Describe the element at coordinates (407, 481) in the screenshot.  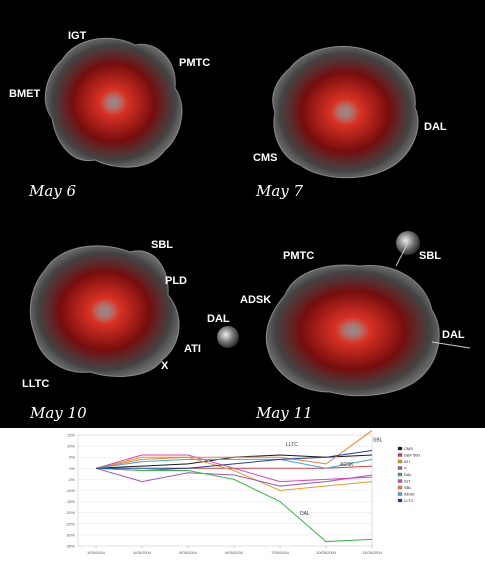
I see `legend-entry: IGT` at that location.